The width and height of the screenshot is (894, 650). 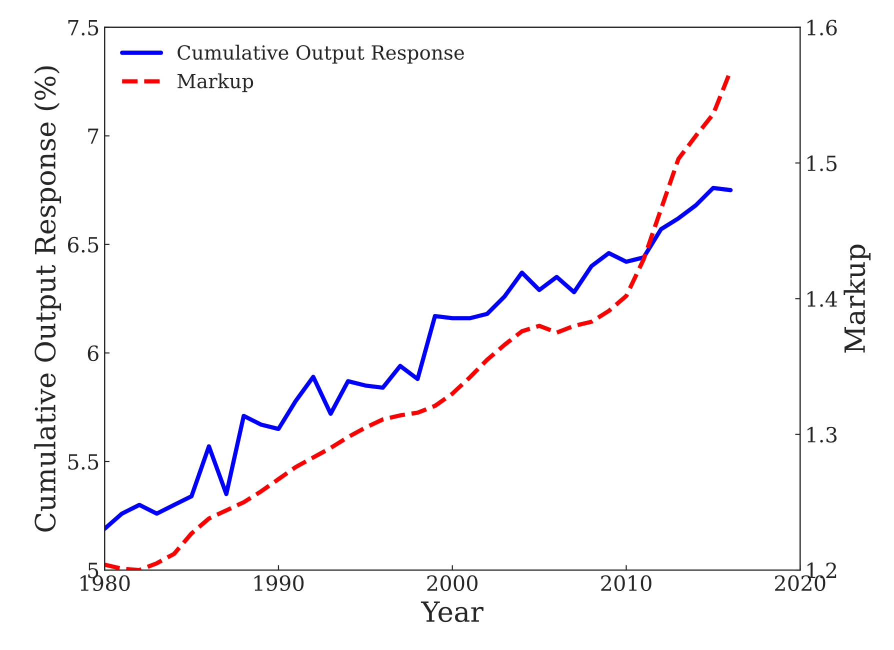 I want to click on x-axis-title: Year, so click(x=452, y=611).